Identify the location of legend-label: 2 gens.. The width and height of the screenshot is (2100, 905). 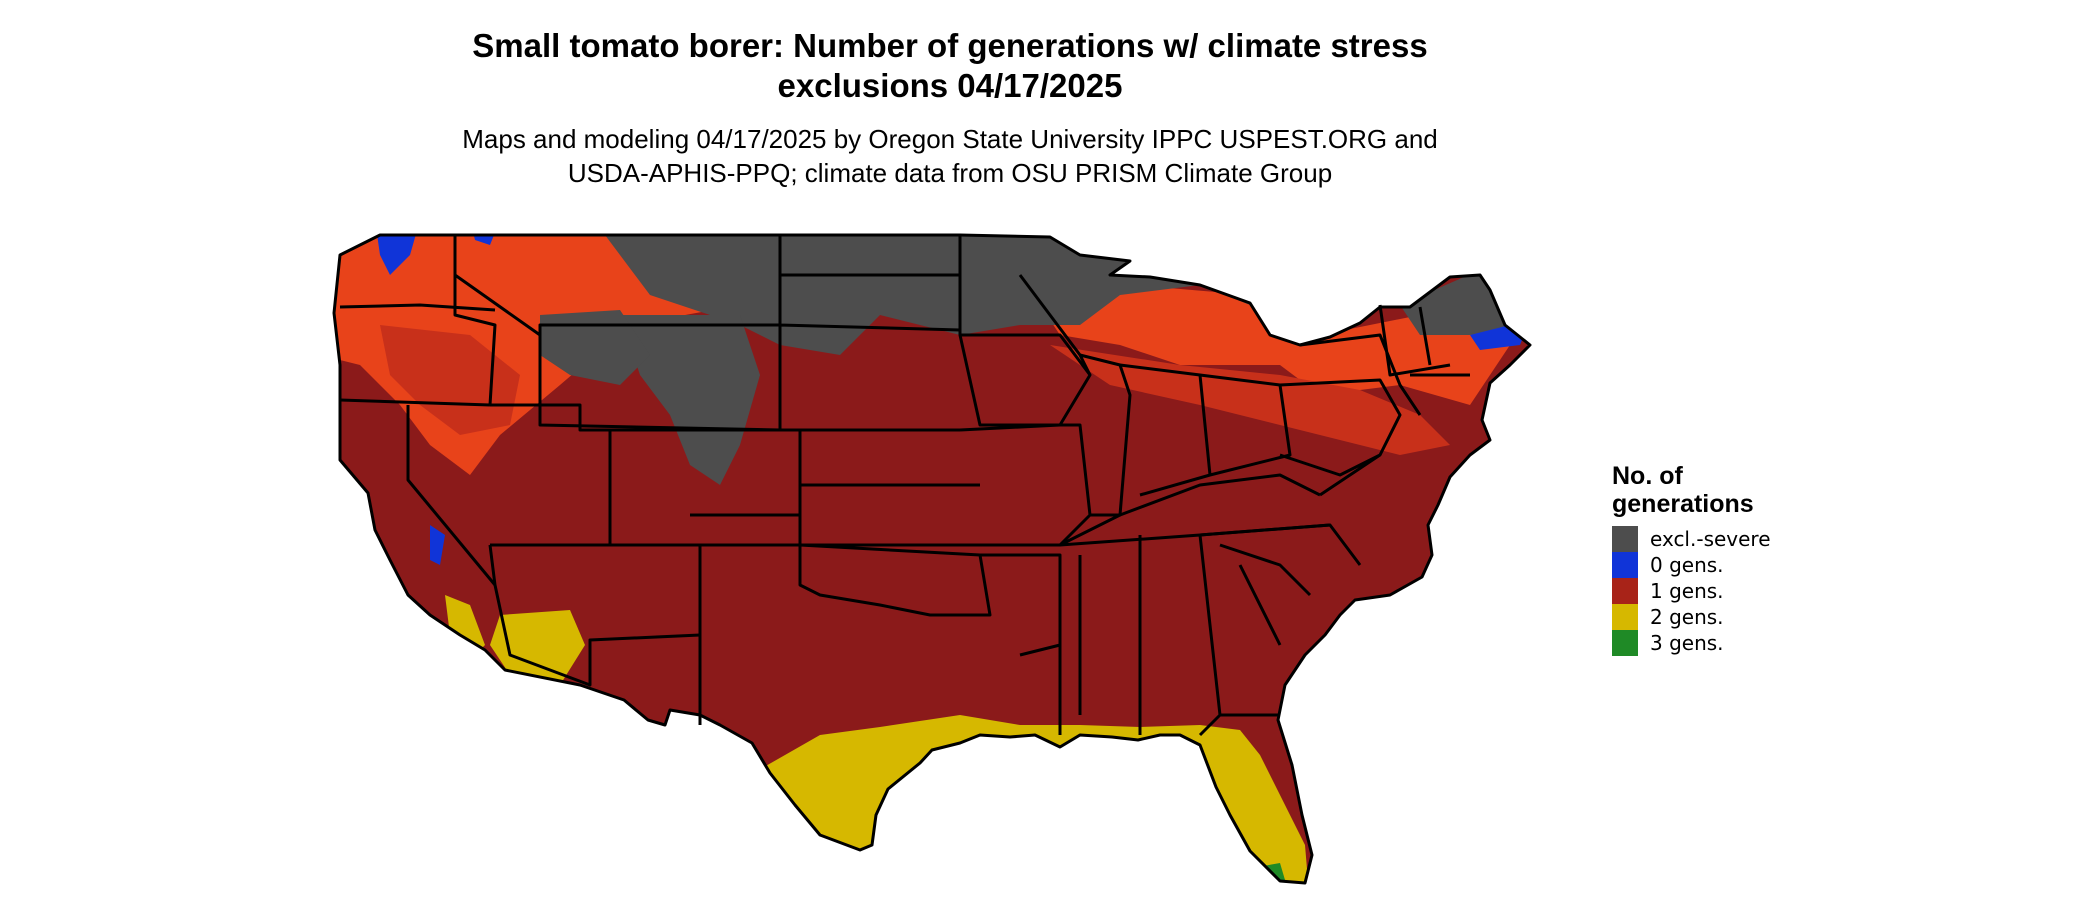
(1687, 617).